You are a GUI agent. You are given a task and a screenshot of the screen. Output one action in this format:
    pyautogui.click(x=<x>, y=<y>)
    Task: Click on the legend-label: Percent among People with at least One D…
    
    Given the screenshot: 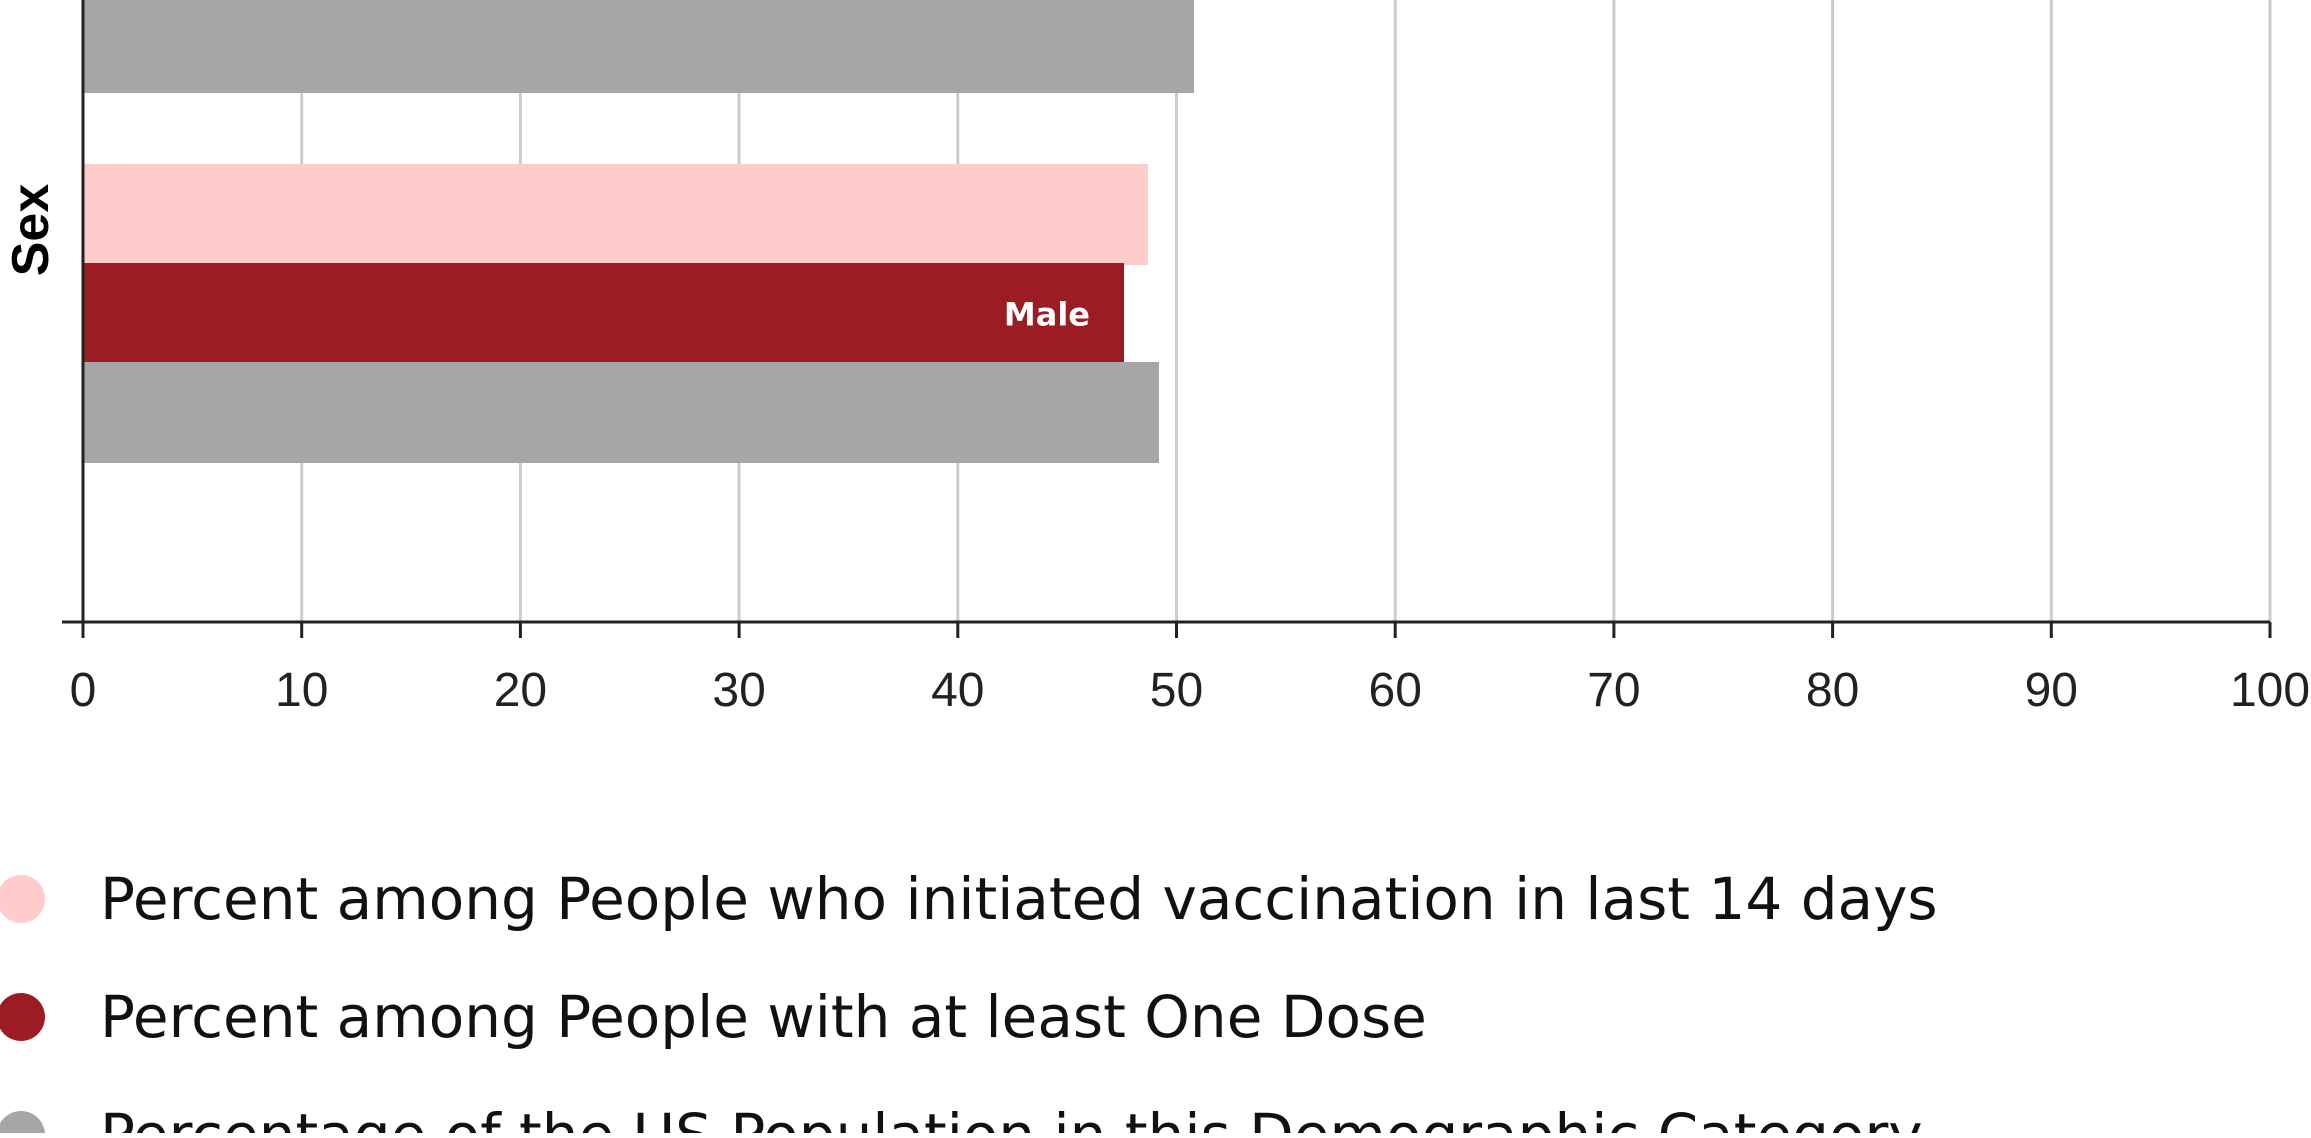 What is the action you would take?
    pyautogui.click(x=763, y=1017)
    